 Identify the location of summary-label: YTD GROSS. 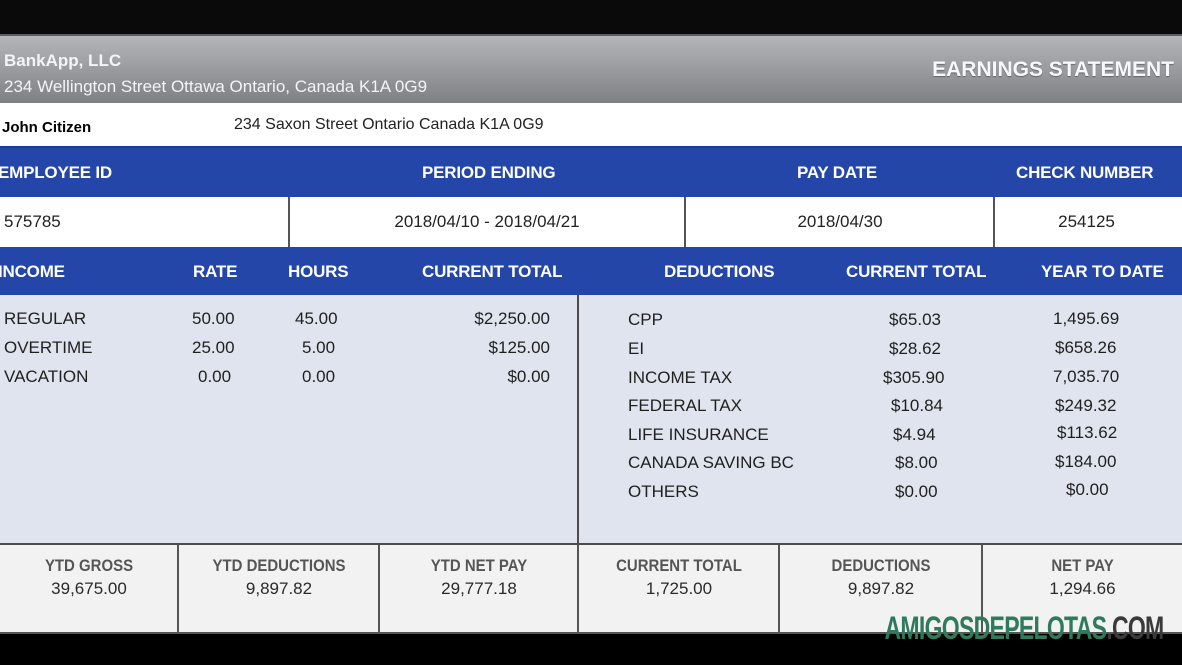
(89, 565).